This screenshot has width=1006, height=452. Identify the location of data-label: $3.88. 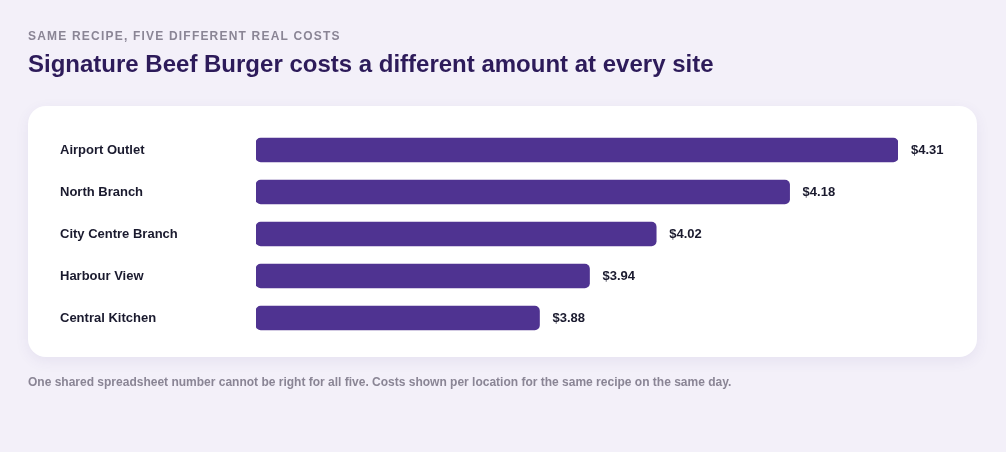
(569, 317).